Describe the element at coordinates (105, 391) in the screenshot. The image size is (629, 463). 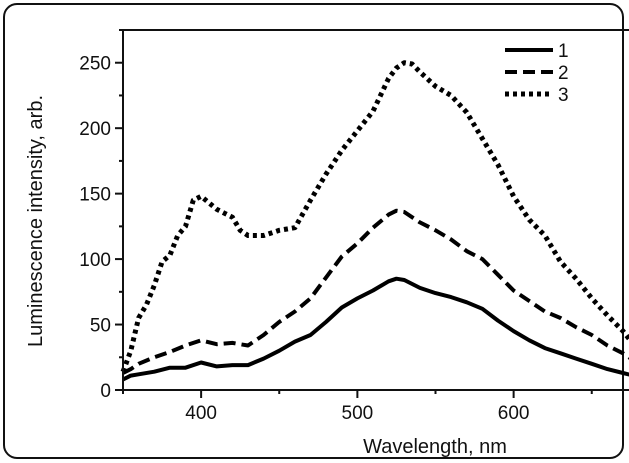
I see `y-tick-label-0: 0` at that location.